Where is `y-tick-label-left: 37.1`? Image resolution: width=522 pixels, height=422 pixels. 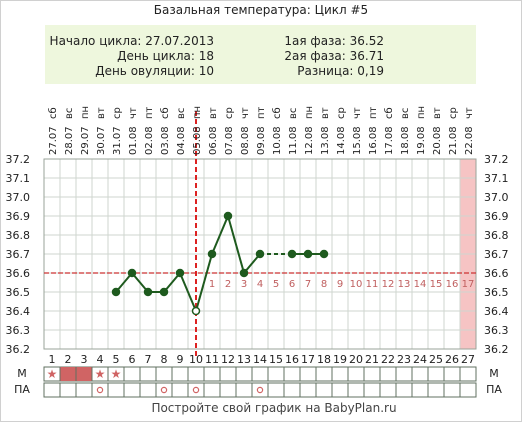
y-tick-label-left: 37.1 is located at coordinates (18, 178).